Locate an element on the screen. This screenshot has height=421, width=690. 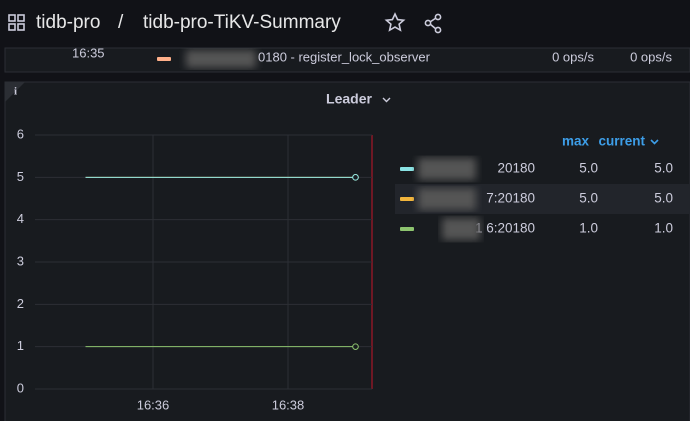
x-tick-label: 16:38 is located at coordinates (288, 404).